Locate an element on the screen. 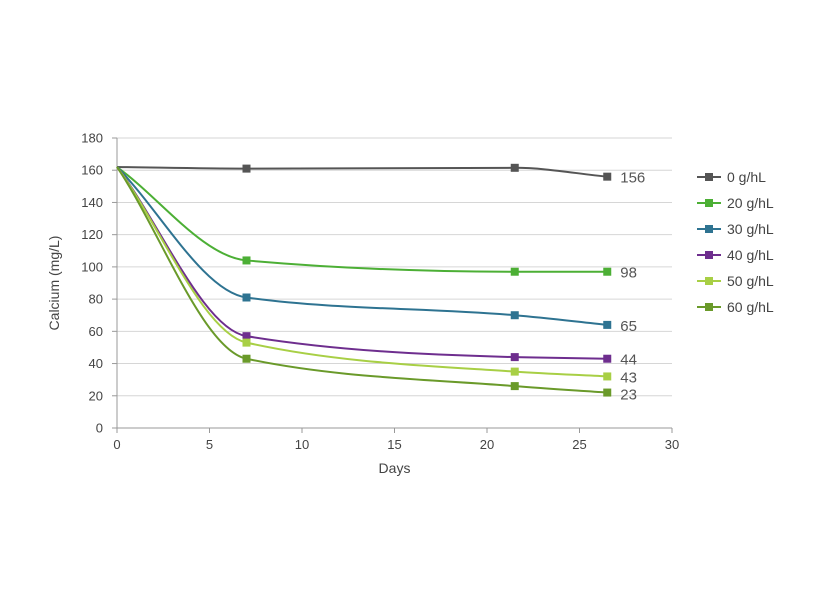  end-value-label: 43 is located at coordinates (628, 377).